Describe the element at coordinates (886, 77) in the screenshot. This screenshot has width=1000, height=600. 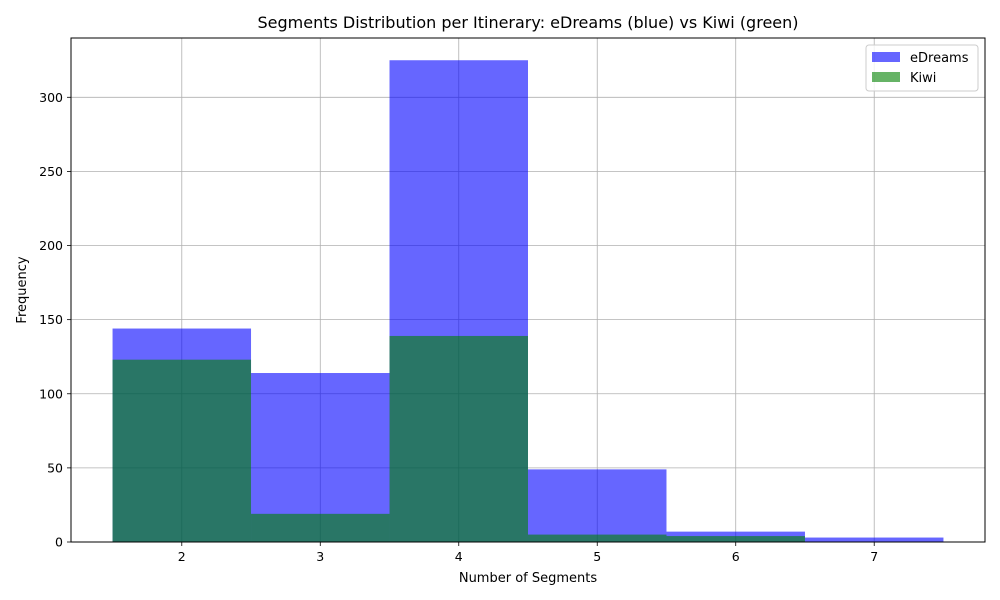
I see `legend-swatch-kiwi` at that location.